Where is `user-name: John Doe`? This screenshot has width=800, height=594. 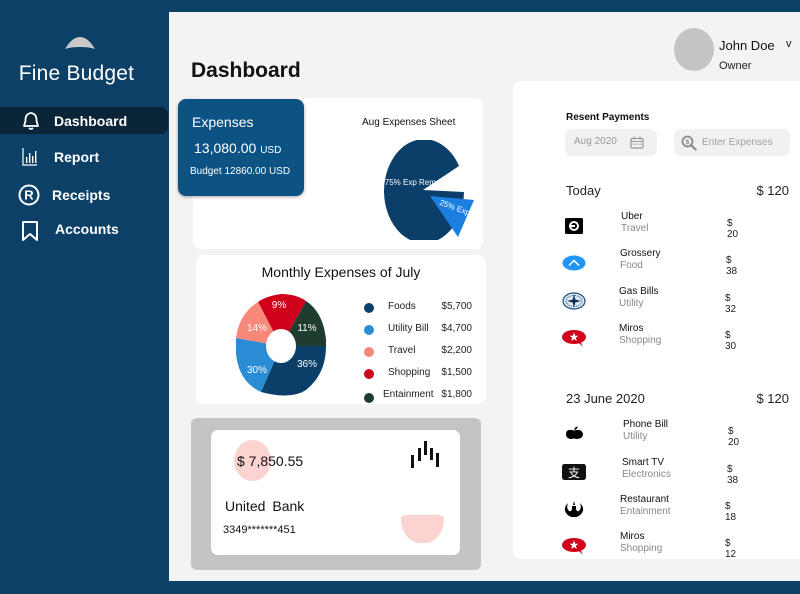
user-name: John Doe is located at coordinates (747, 45).